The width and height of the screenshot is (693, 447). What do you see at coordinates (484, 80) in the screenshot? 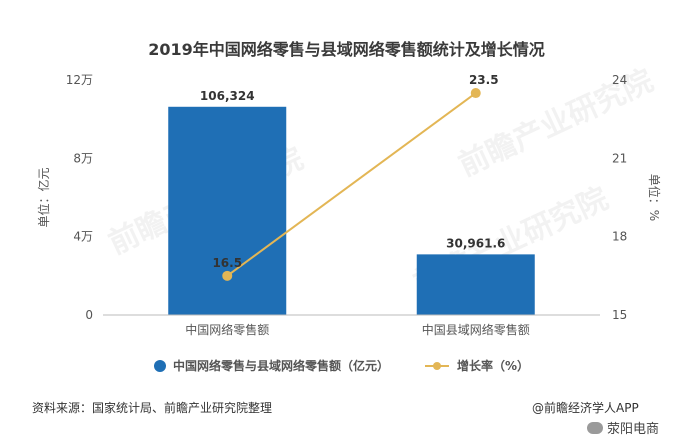
I see `growth-value-label: 23.5` at bounding box center [484, 80].